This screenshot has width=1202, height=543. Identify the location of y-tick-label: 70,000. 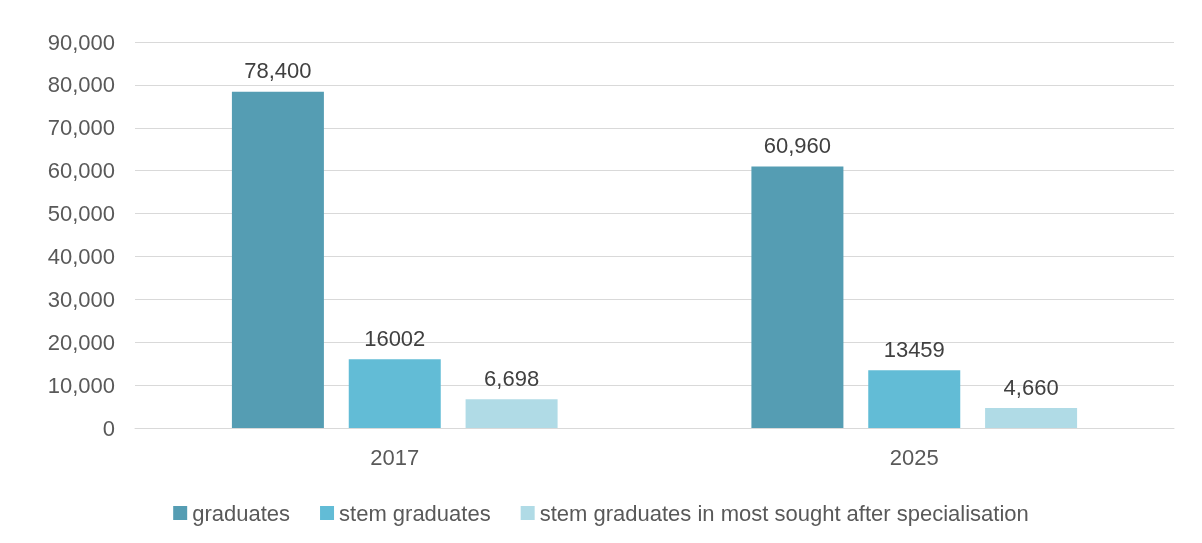
(81, 128).